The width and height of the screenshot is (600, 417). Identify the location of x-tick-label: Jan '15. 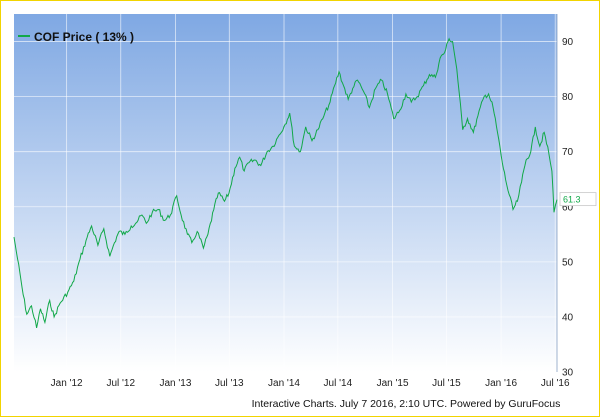
(393, 383).